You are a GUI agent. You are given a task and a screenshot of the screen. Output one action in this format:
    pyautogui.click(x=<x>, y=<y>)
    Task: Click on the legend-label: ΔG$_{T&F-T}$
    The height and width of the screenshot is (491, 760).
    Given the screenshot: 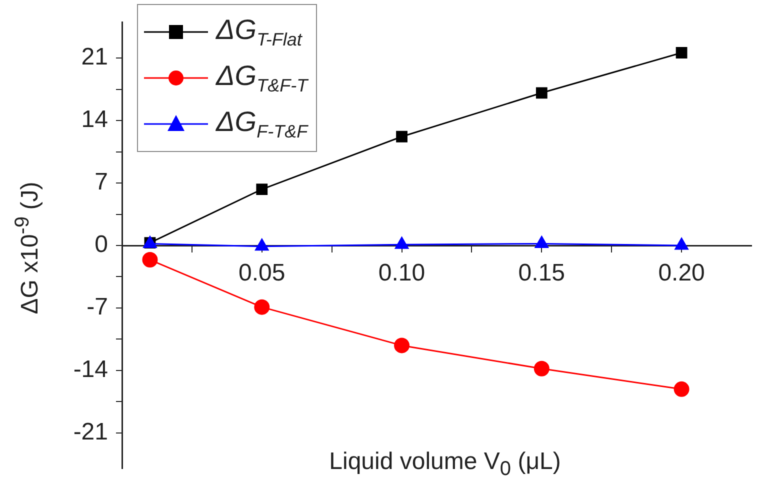 What is the action you would take?
    pyautogui.click(x=262, y=78)
    